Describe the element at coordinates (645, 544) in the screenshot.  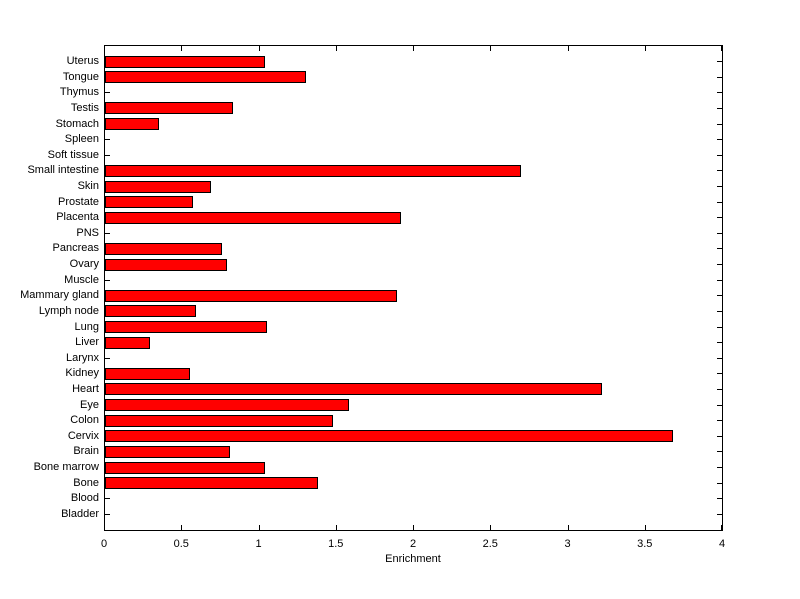
I see `x-tick-label: 3.5` at that location.